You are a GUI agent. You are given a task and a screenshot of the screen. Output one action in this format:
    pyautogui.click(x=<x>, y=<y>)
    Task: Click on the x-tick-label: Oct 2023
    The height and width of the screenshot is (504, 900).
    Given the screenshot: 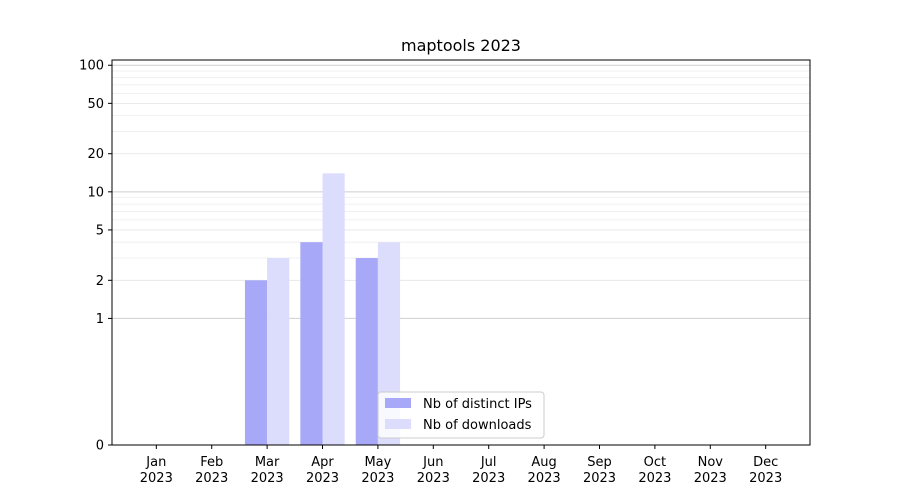 What is the action you would take?
    pyautogui.click(x=654, y=470)
    